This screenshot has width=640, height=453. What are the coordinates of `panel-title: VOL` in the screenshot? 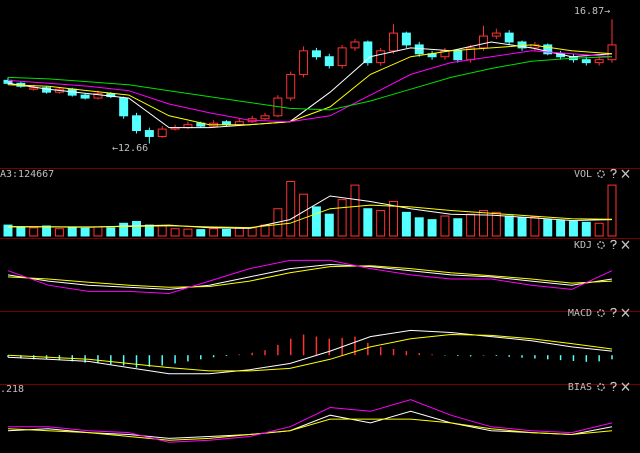 It's located at (583, 174).